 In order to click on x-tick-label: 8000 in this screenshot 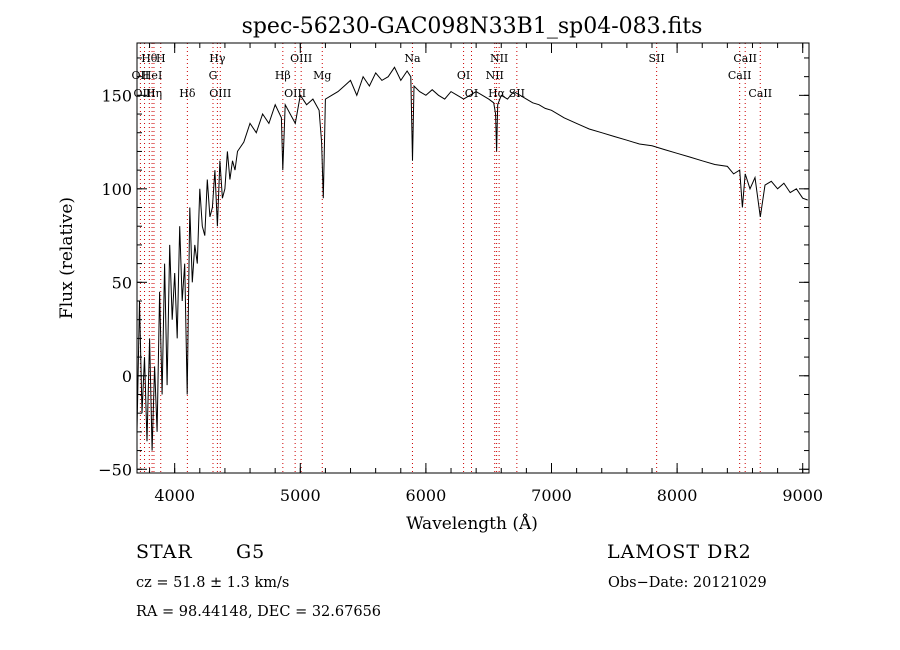, I will do `click(677, 495)`.